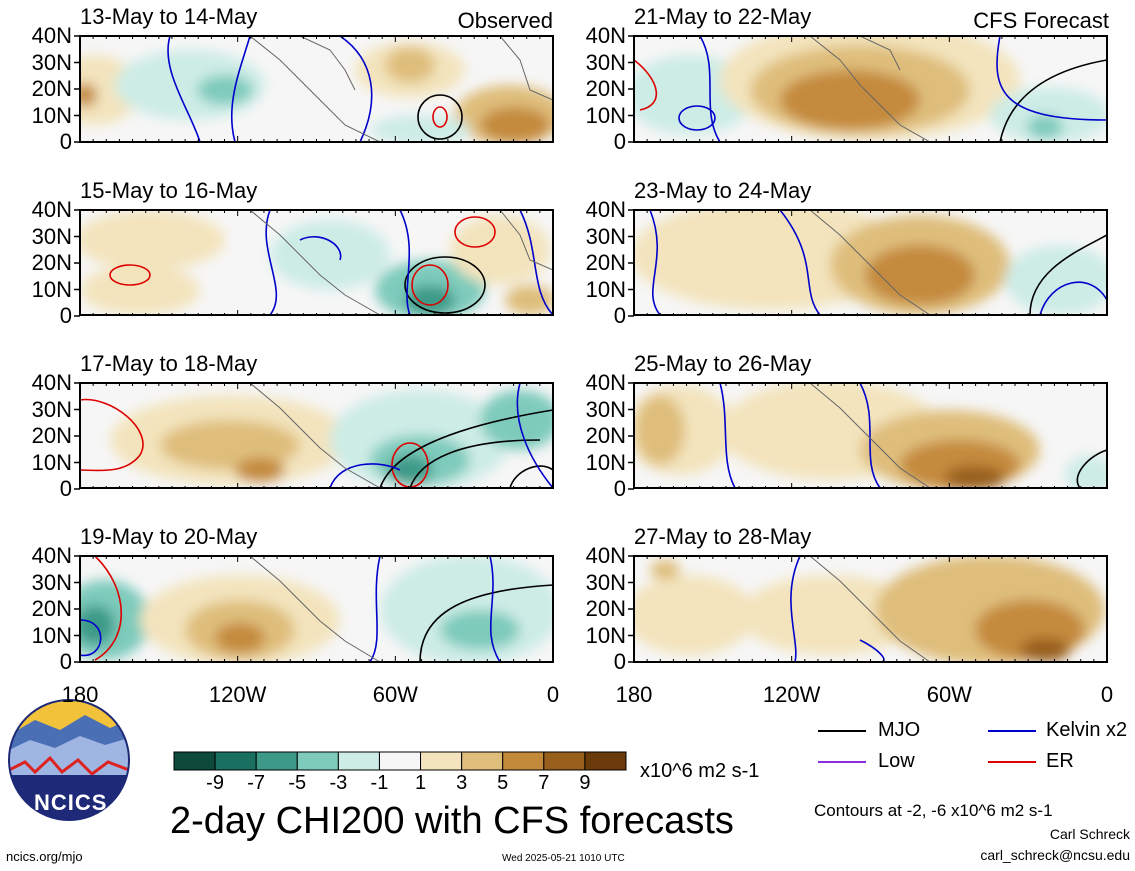 The image size is (1135, 871). Describe the element at coordinates (1060, 761) in the screenshot. I see `legend-label-er: ER` at that location.